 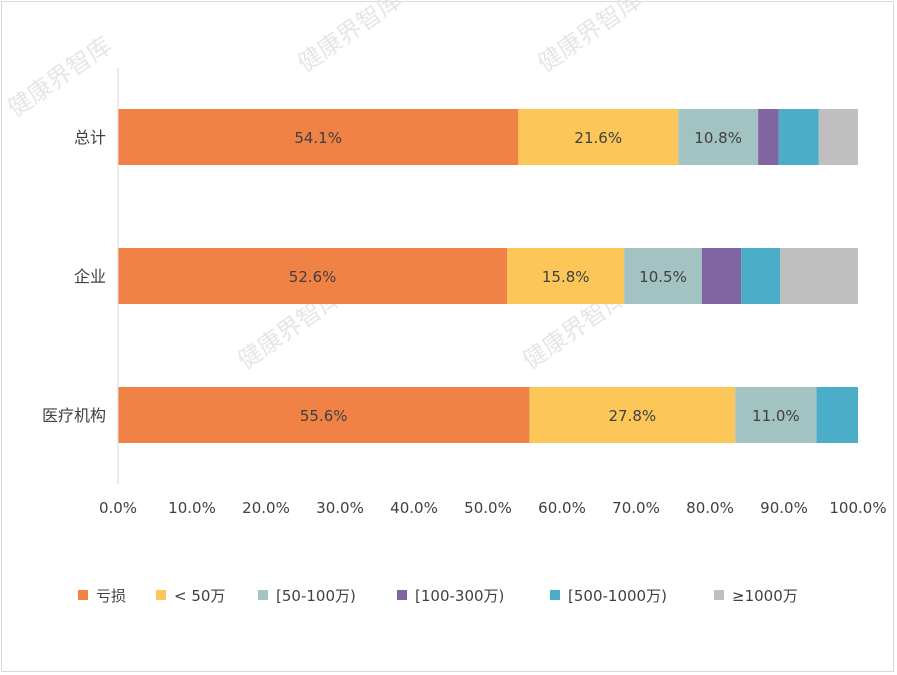 What do you see at coordinates (562, 508) in the screenshot?
I see `x-tick-label: 60.0%` at bounding box center [562, 508].